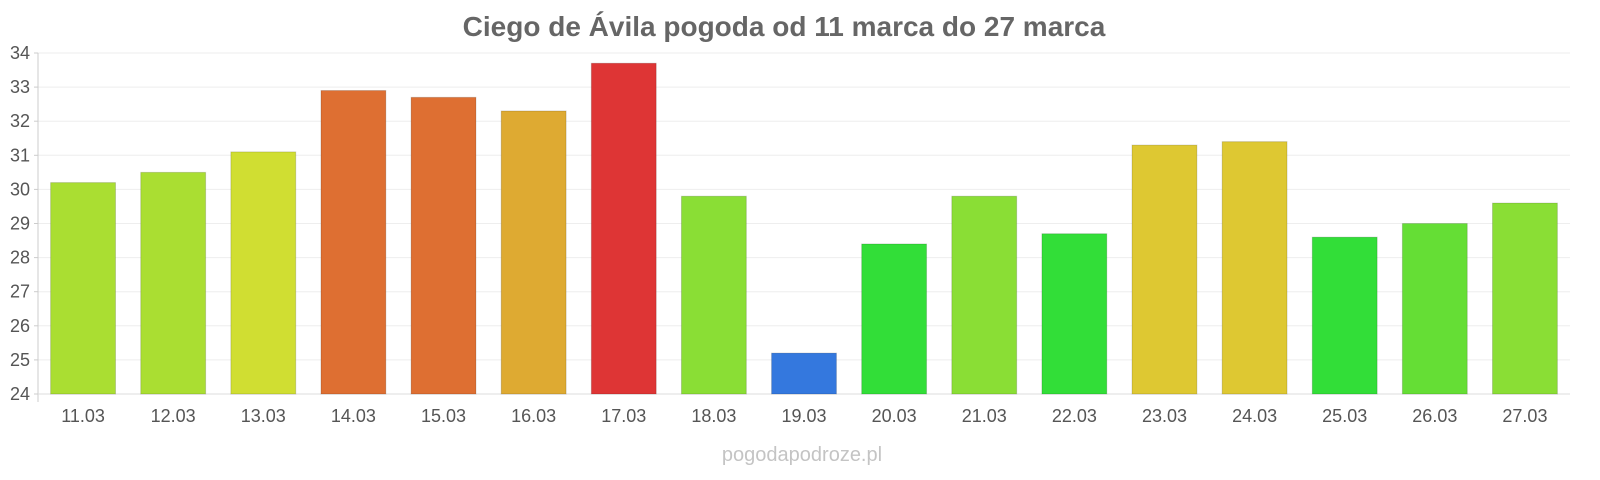 The width and height of the screenshot is (1600, 480). What do you see at coordinates (984, 295) in the screenshot?
I see `bar-21.03` at bounding box center [984, 295].